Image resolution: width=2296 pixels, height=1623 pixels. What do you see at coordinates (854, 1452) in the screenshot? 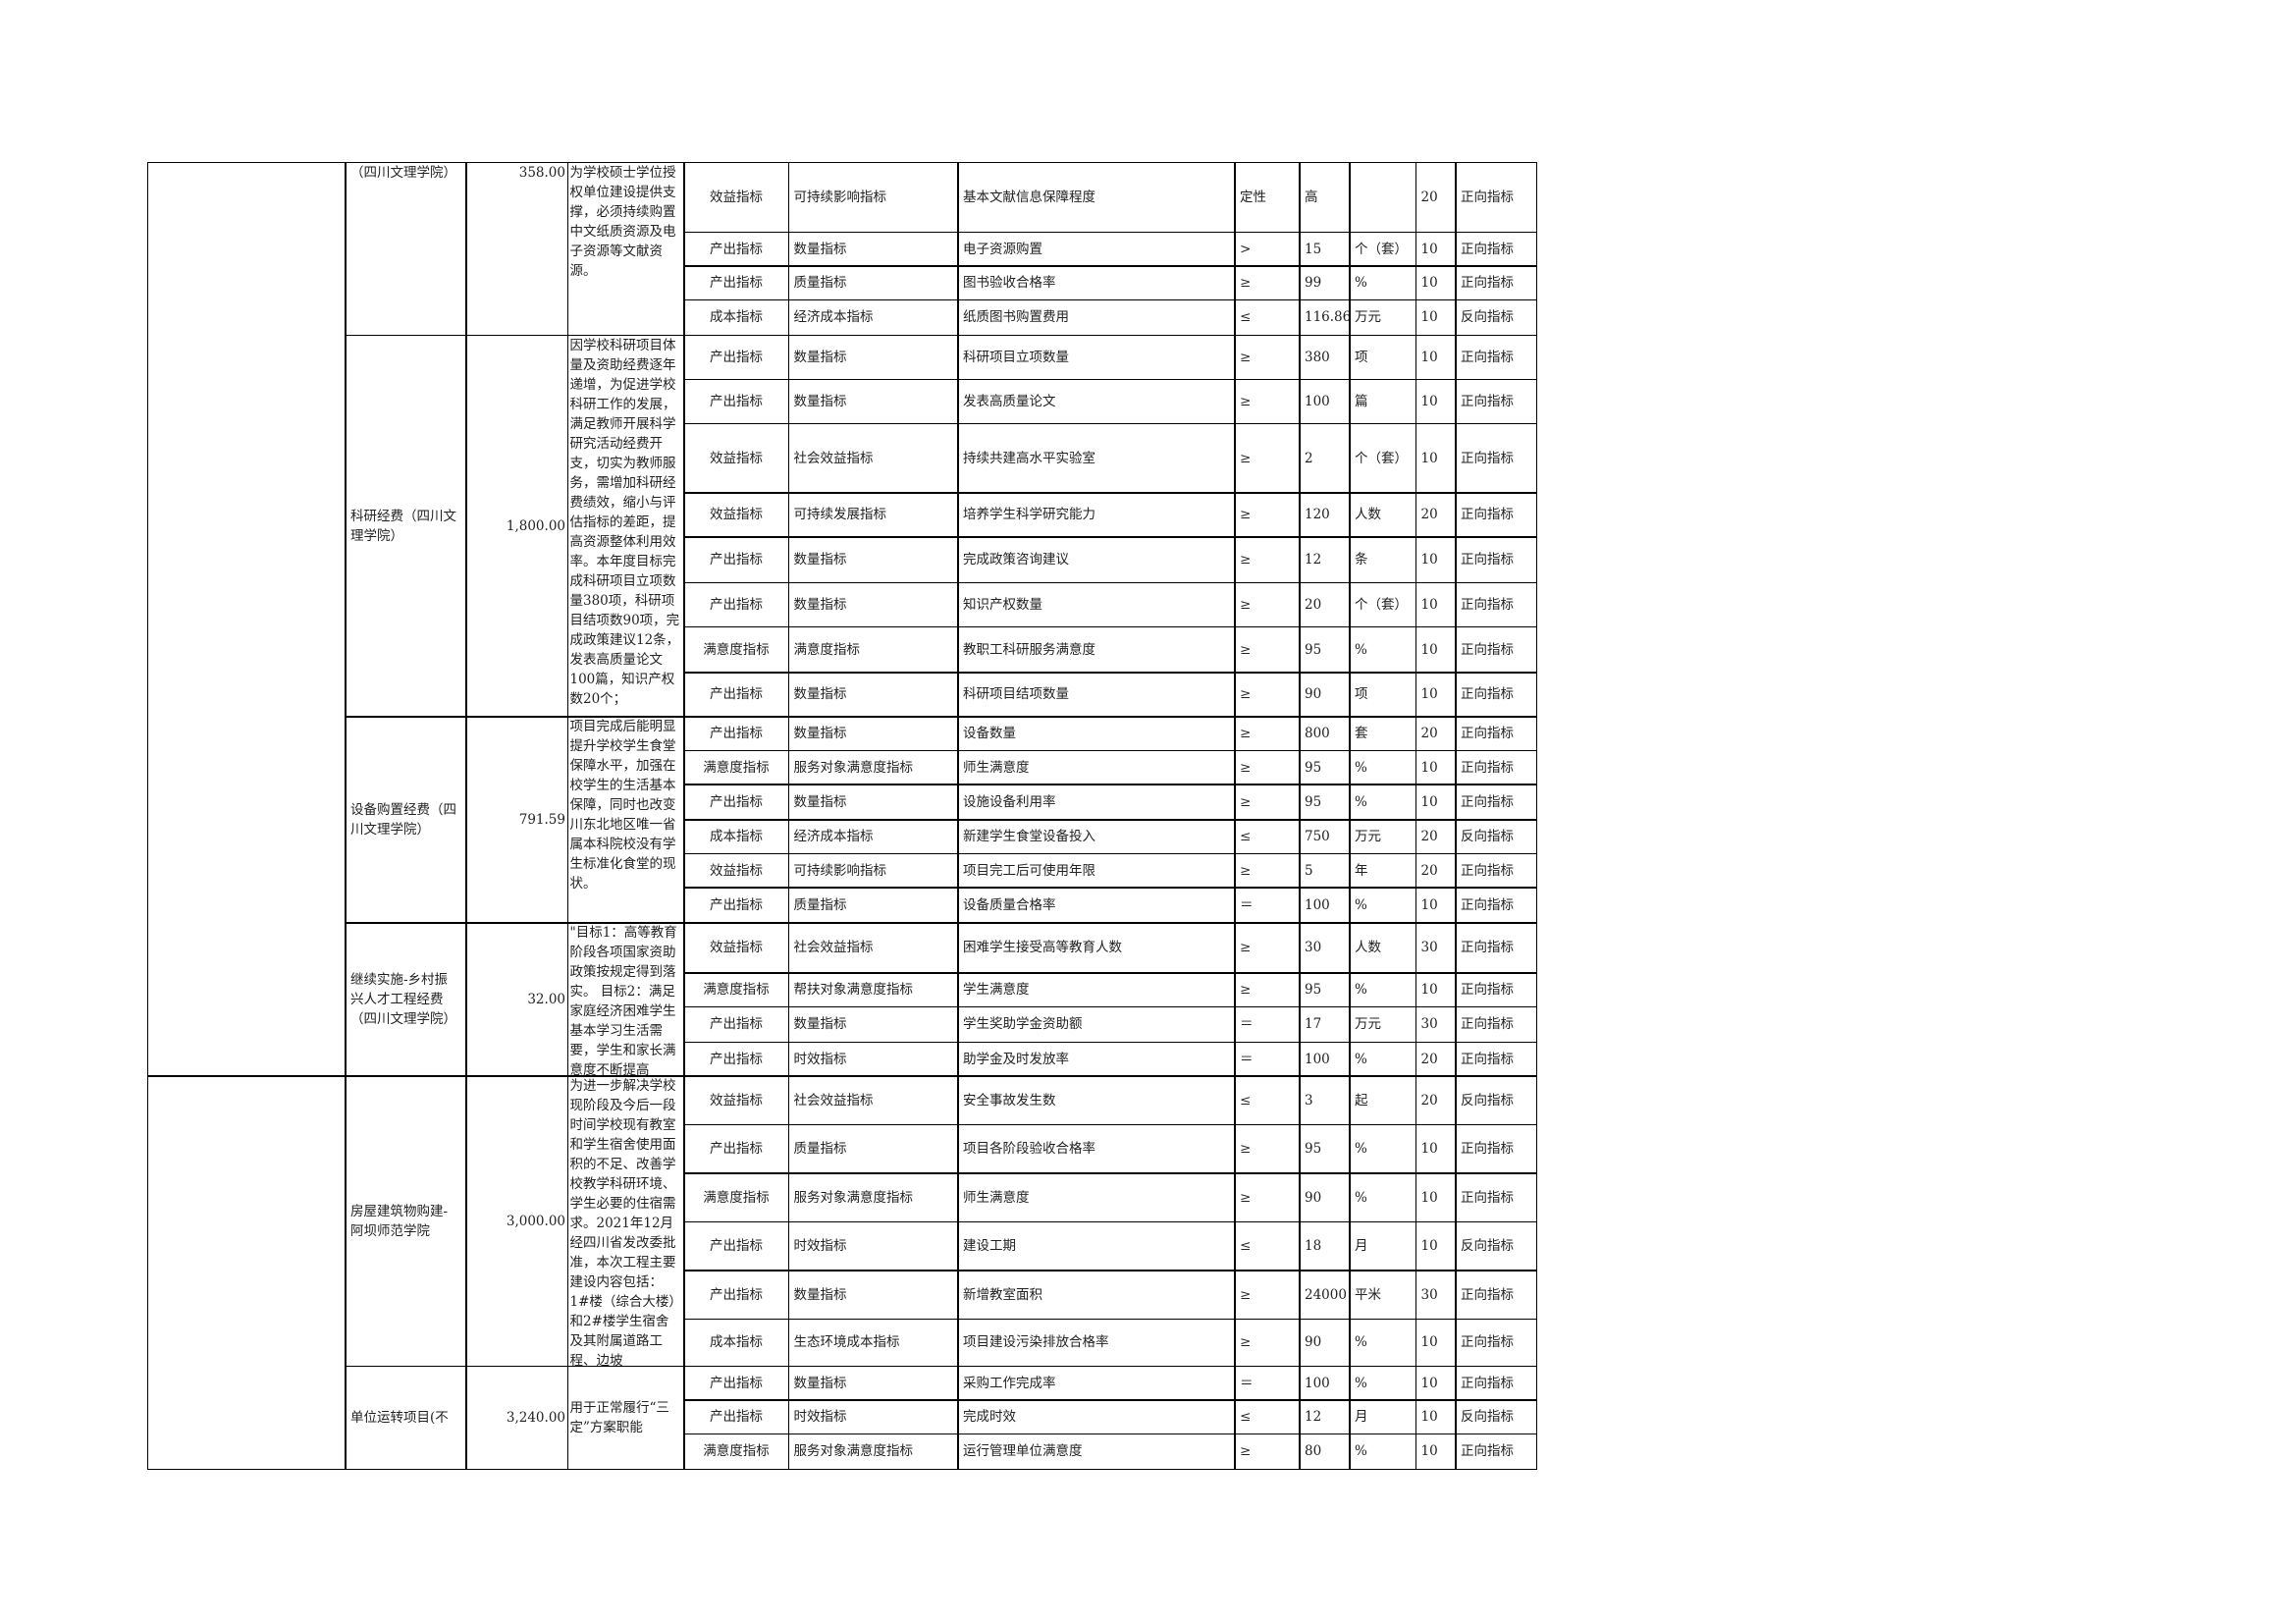
I see `cell-text: 服务对象满意度指标` at bounding box center [854, 1452].